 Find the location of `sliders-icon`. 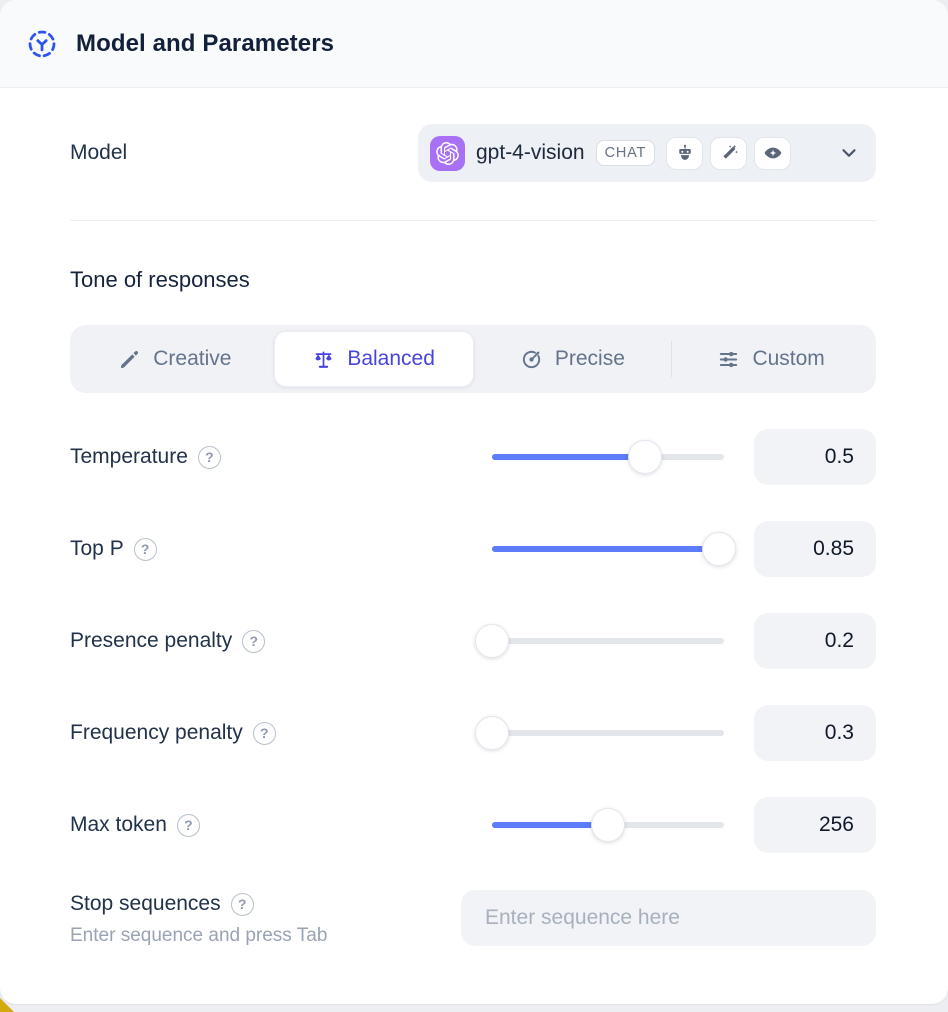

sliders-icon is located at coordinates (729, 359).